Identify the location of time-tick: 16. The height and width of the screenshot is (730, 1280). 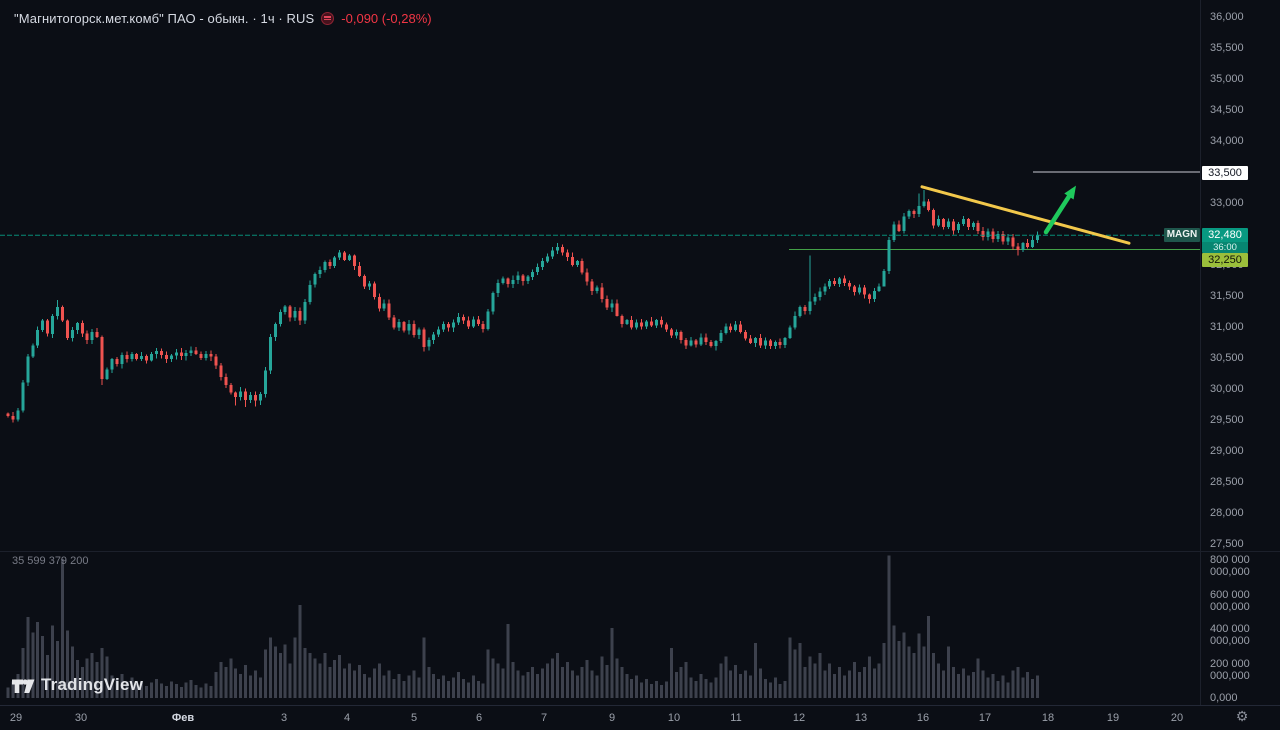
(923, 718).